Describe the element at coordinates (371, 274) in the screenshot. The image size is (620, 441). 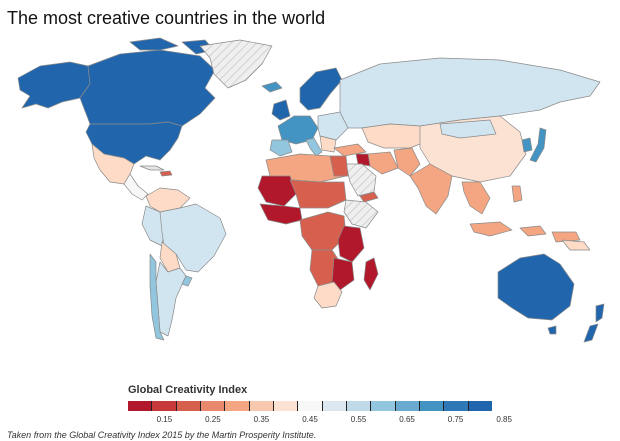
I see `madagascar` at that location.